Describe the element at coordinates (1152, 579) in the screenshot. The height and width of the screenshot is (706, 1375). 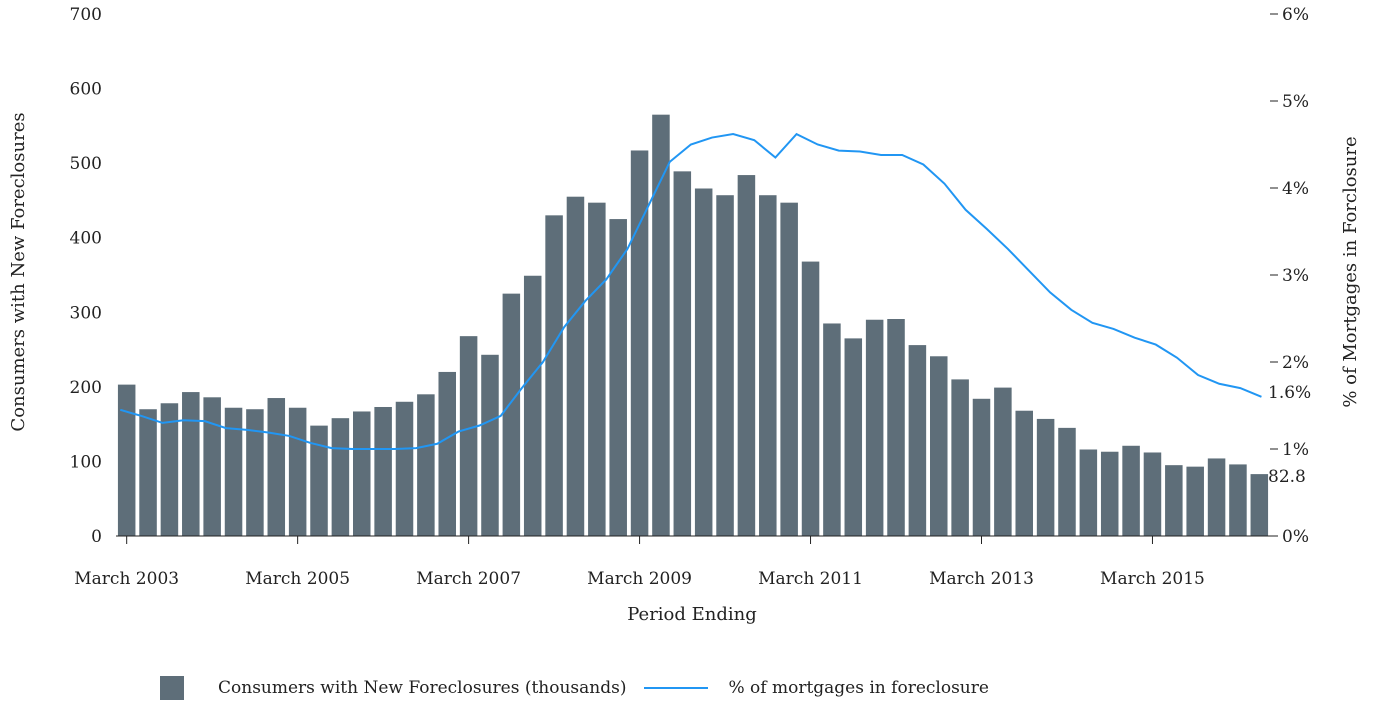
I see `x-tick-label: March 2015` at that location.